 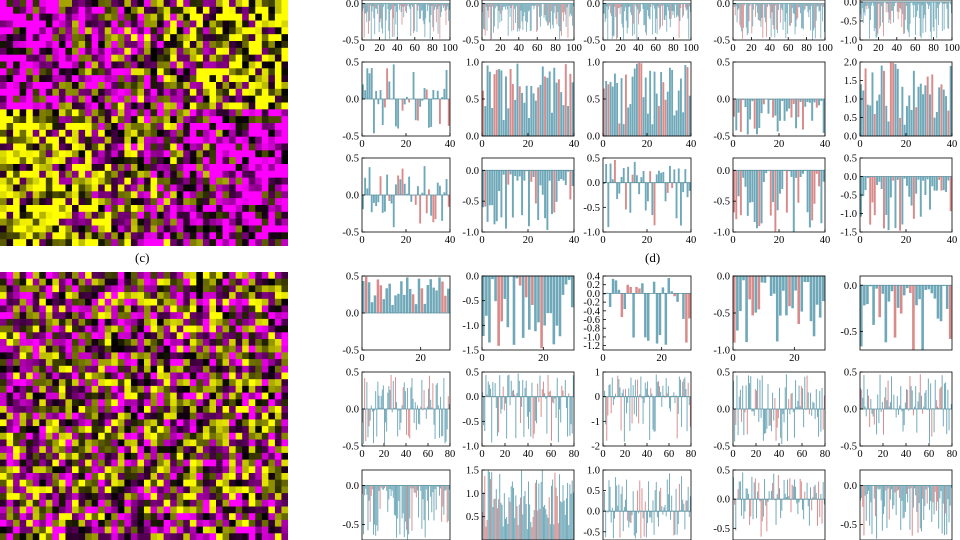 What do you see at coordinates (850, 159) in the screenshot?
I see `y-tick-label: 0.5` at bounding box center [850, 159].